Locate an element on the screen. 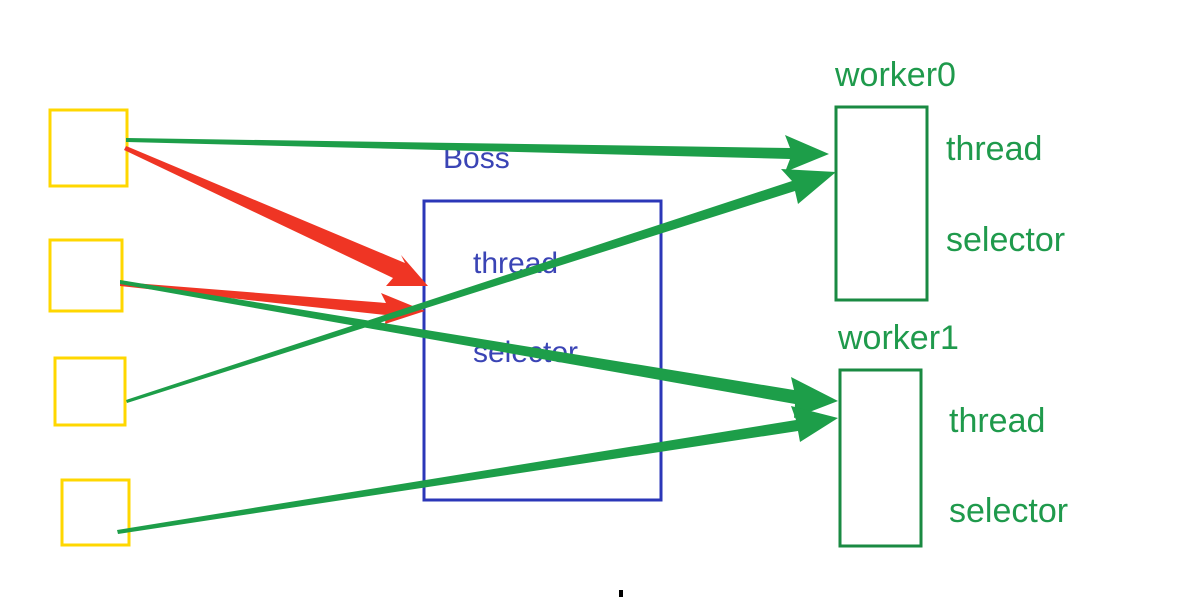 The width and height of the screenshot is (1182, 597). accept-arrow-client0-to-boss is located at coordinates (276, 216).